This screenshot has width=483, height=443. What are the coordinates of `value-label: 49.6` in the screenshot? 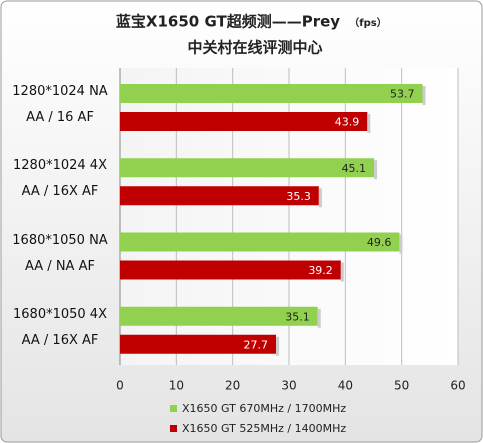 It's located at (379, 242).